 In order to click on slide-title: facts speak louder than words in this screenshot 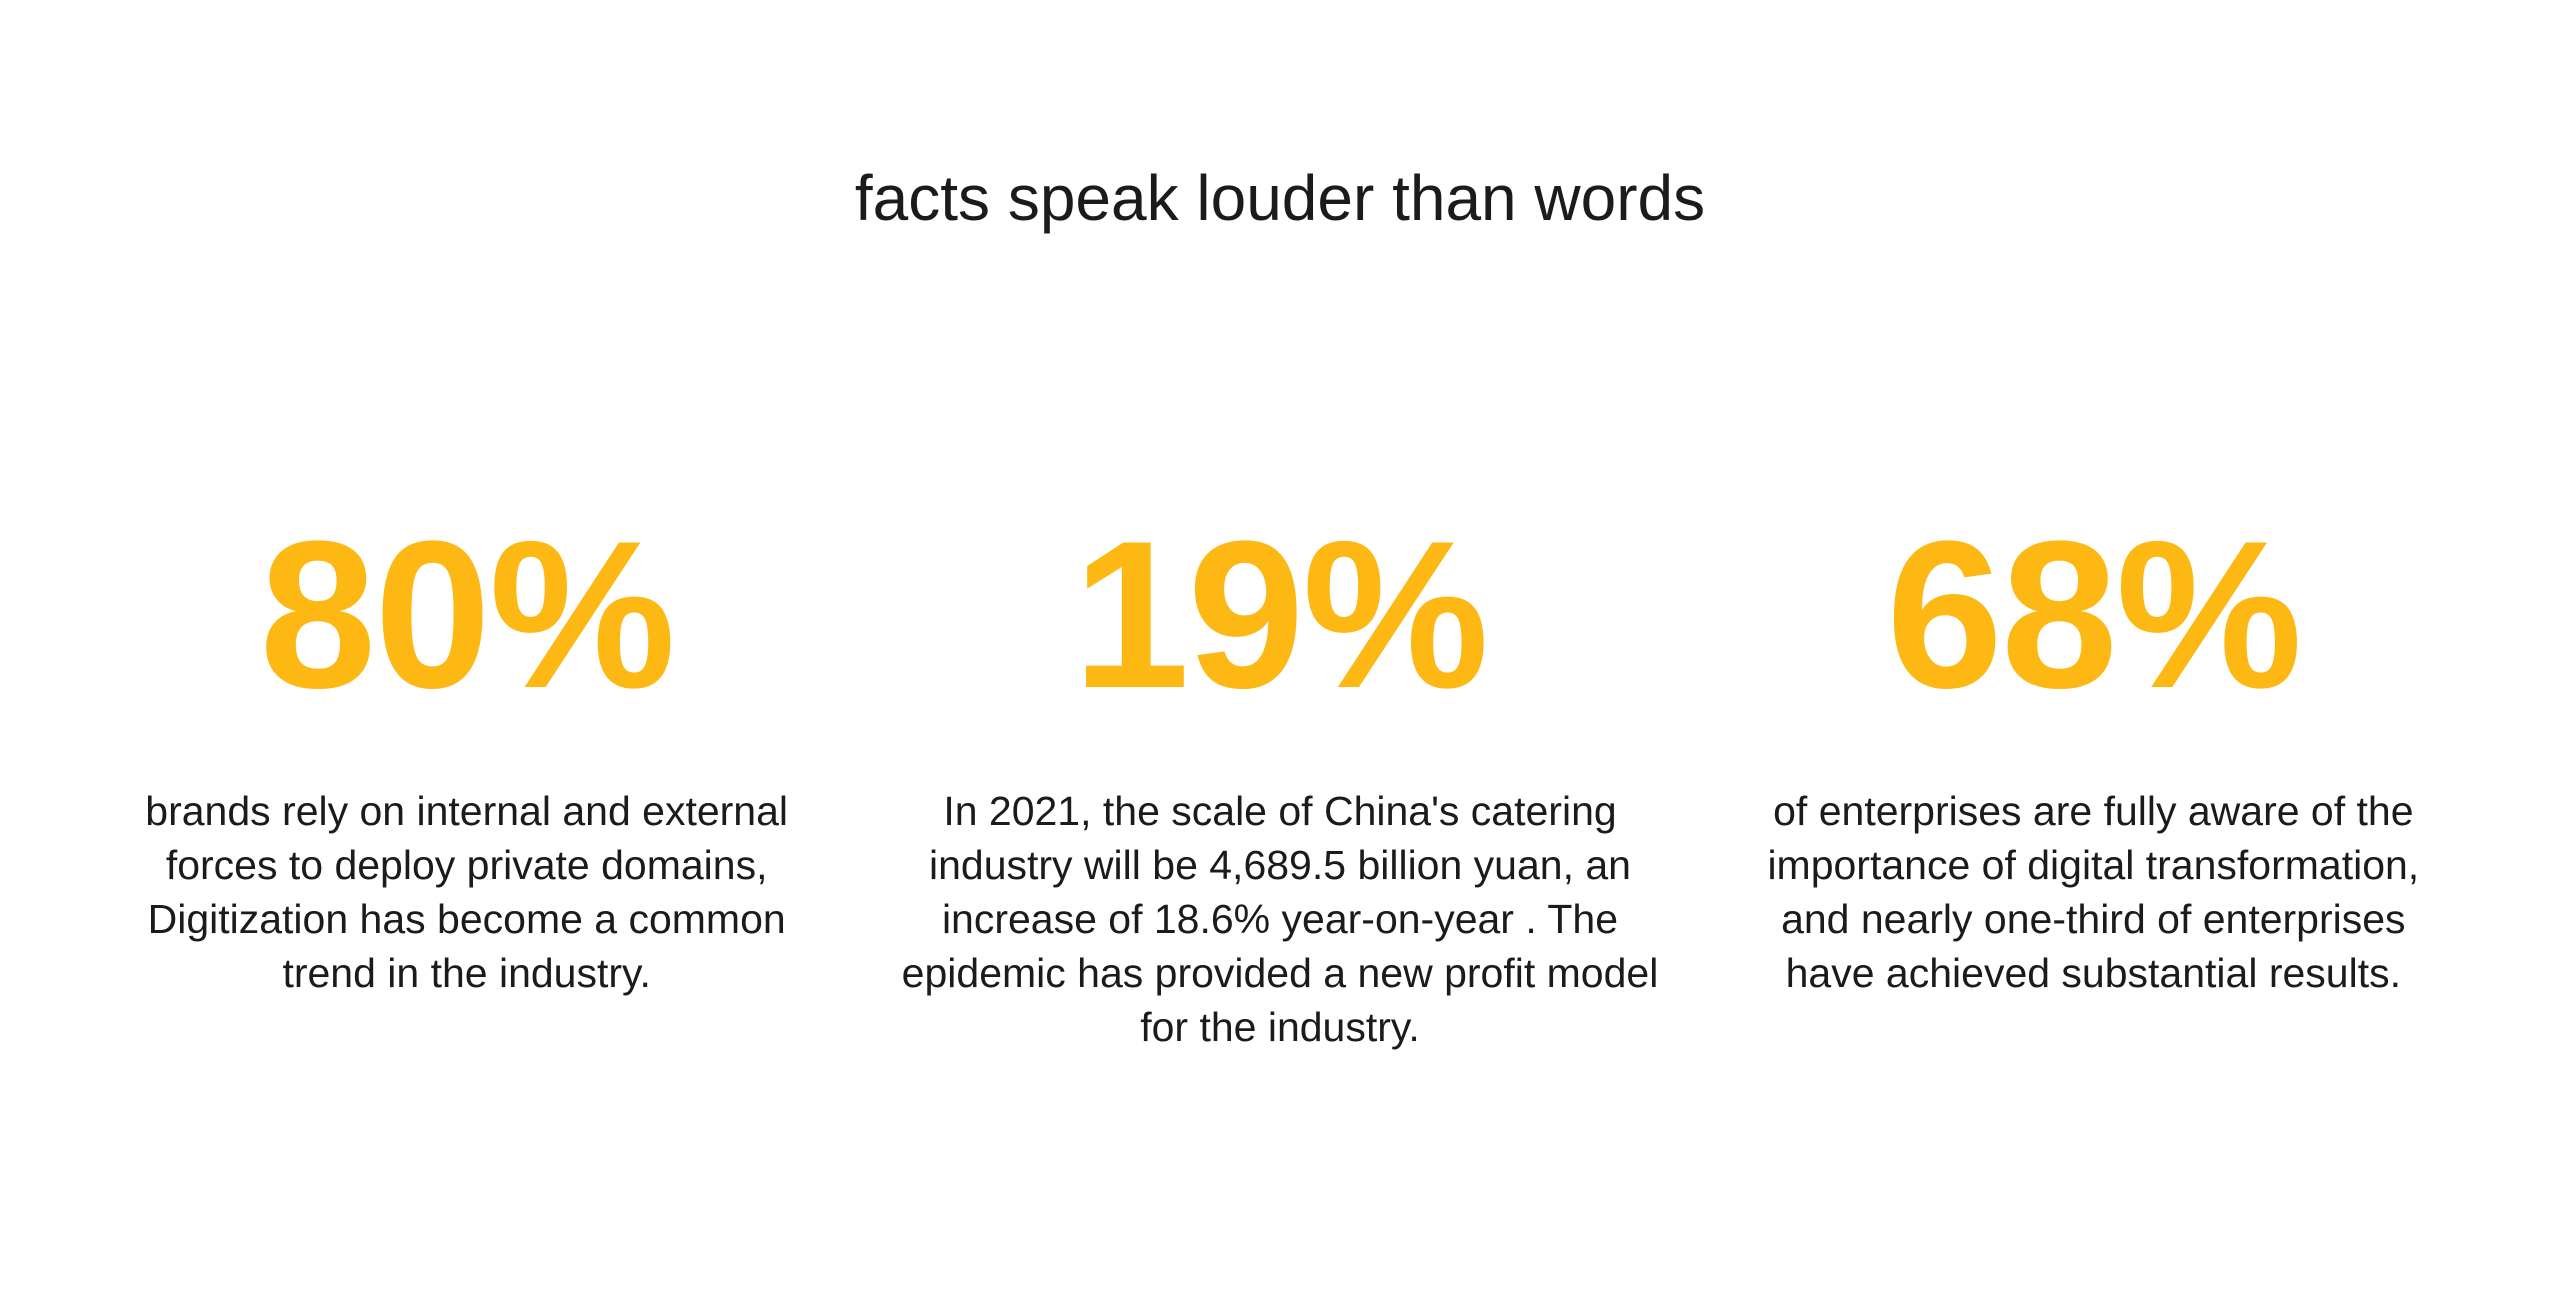, I will do `click(1280, 198)`.